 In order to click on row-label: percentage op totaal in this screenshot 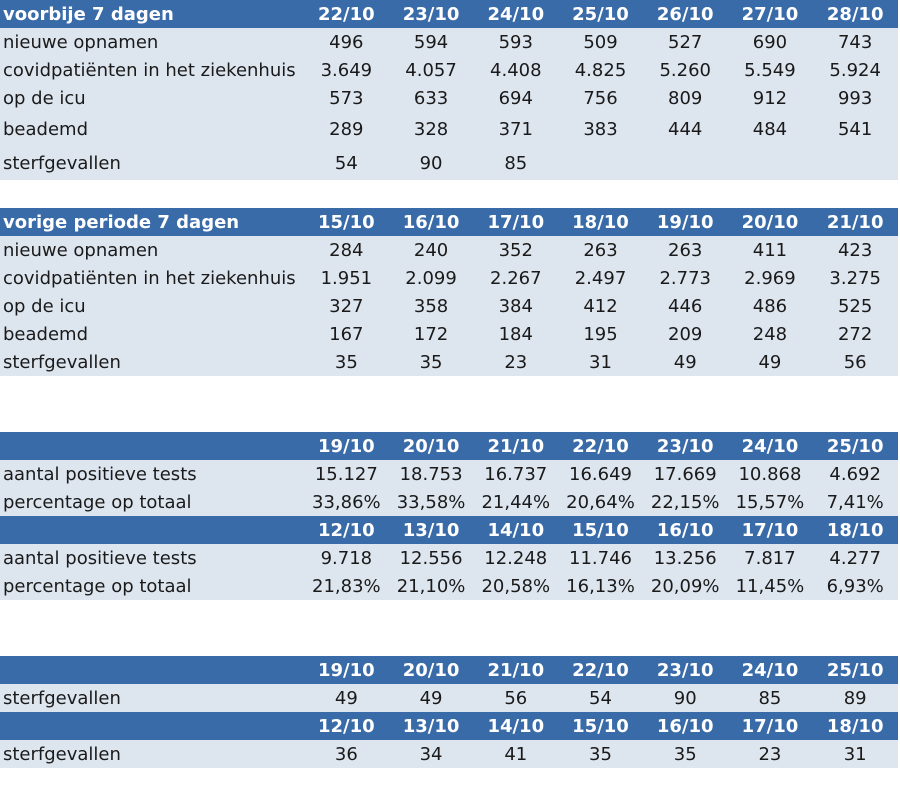, I will do `click(97, 586)`.